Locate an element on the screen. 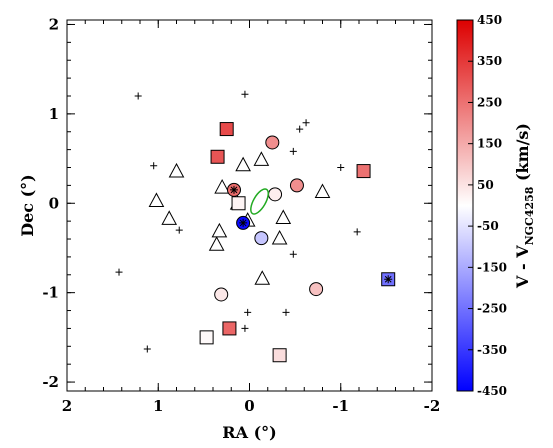 The height and width of the screenshot is (448, 553). colorbar: 450 350 250 150 50 -50 -150 -250 -350 -450 is located at coordinates (481, 205).